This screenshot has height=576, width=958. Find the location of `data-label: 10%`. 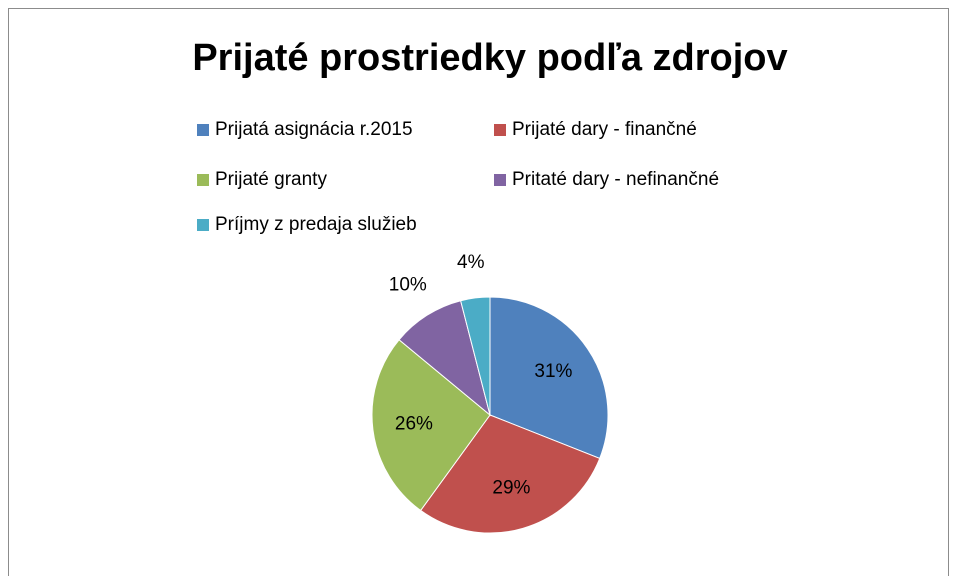

data-label: 10% is located at coordinates (408, 284).